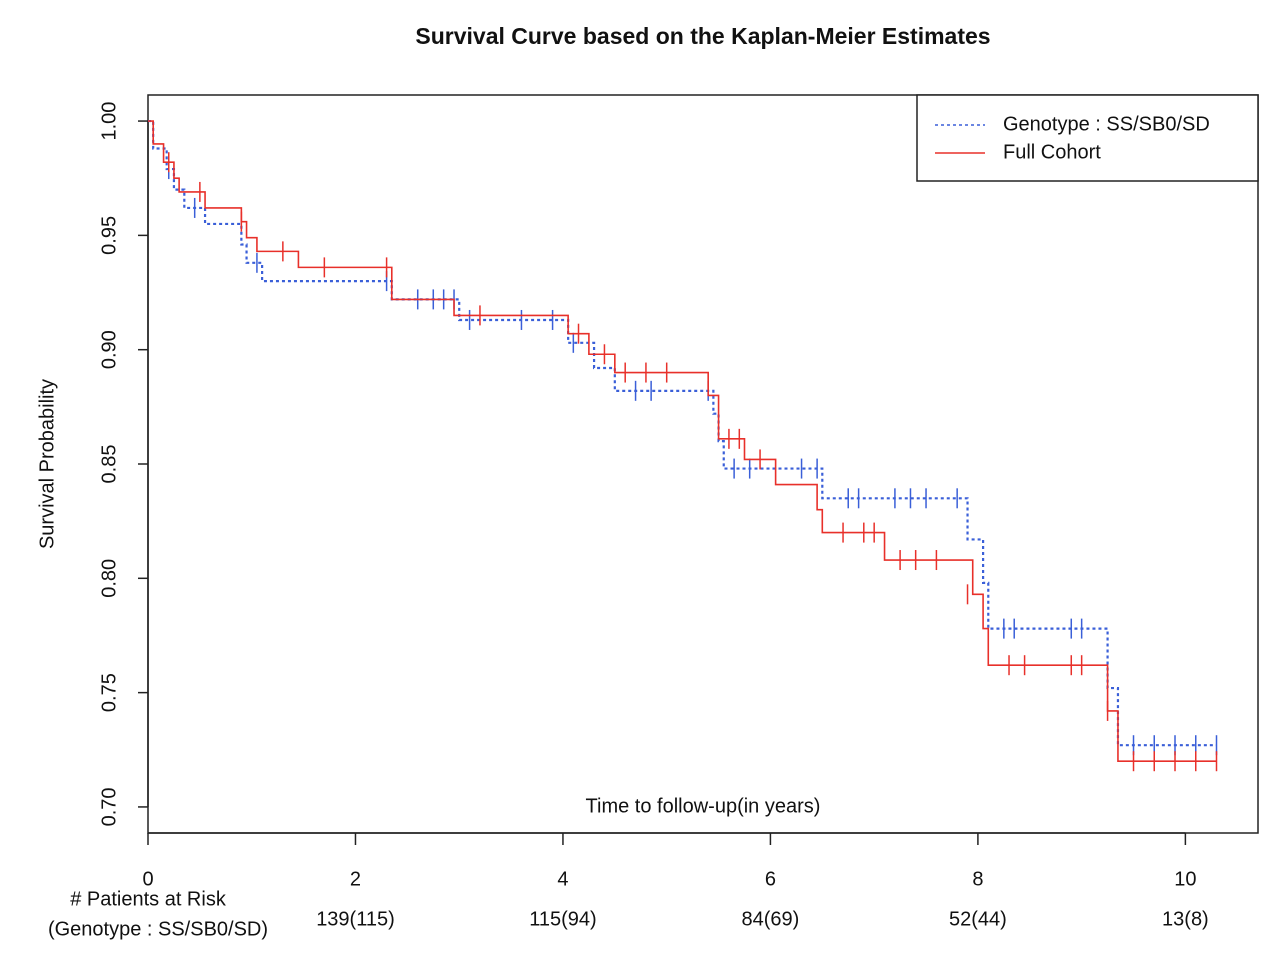 This screenshot has height=962, width=1280. I want to click on risk-count: 52(44), so click(978, 919).